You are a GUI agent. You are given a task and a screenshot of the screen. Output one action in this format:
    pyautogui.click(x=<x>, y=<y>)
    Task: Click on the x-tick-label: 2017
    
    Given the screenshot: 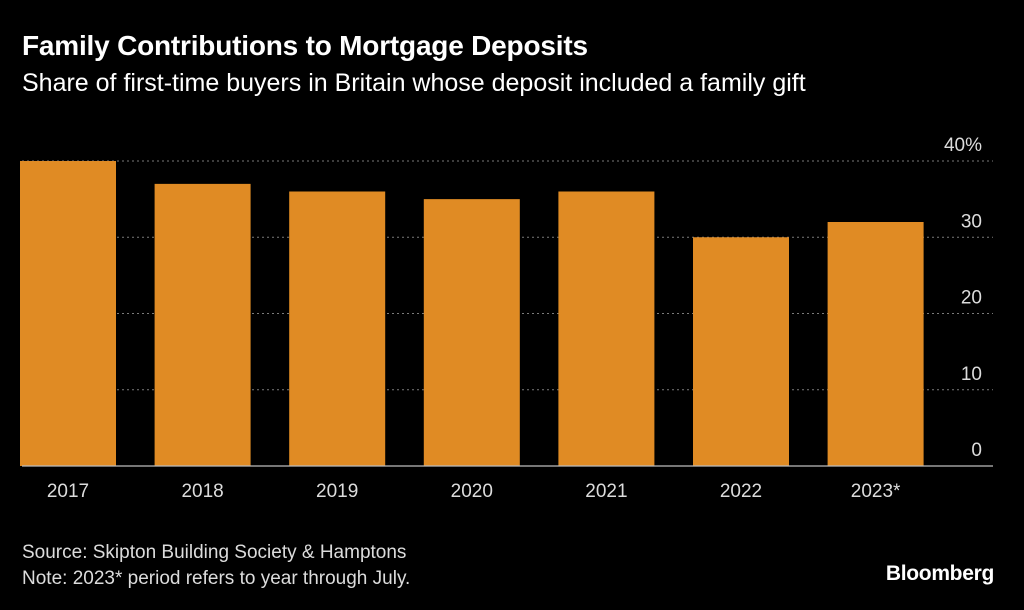 What is the action you would take?
    pyautogui.click(x=68, y=491)
    